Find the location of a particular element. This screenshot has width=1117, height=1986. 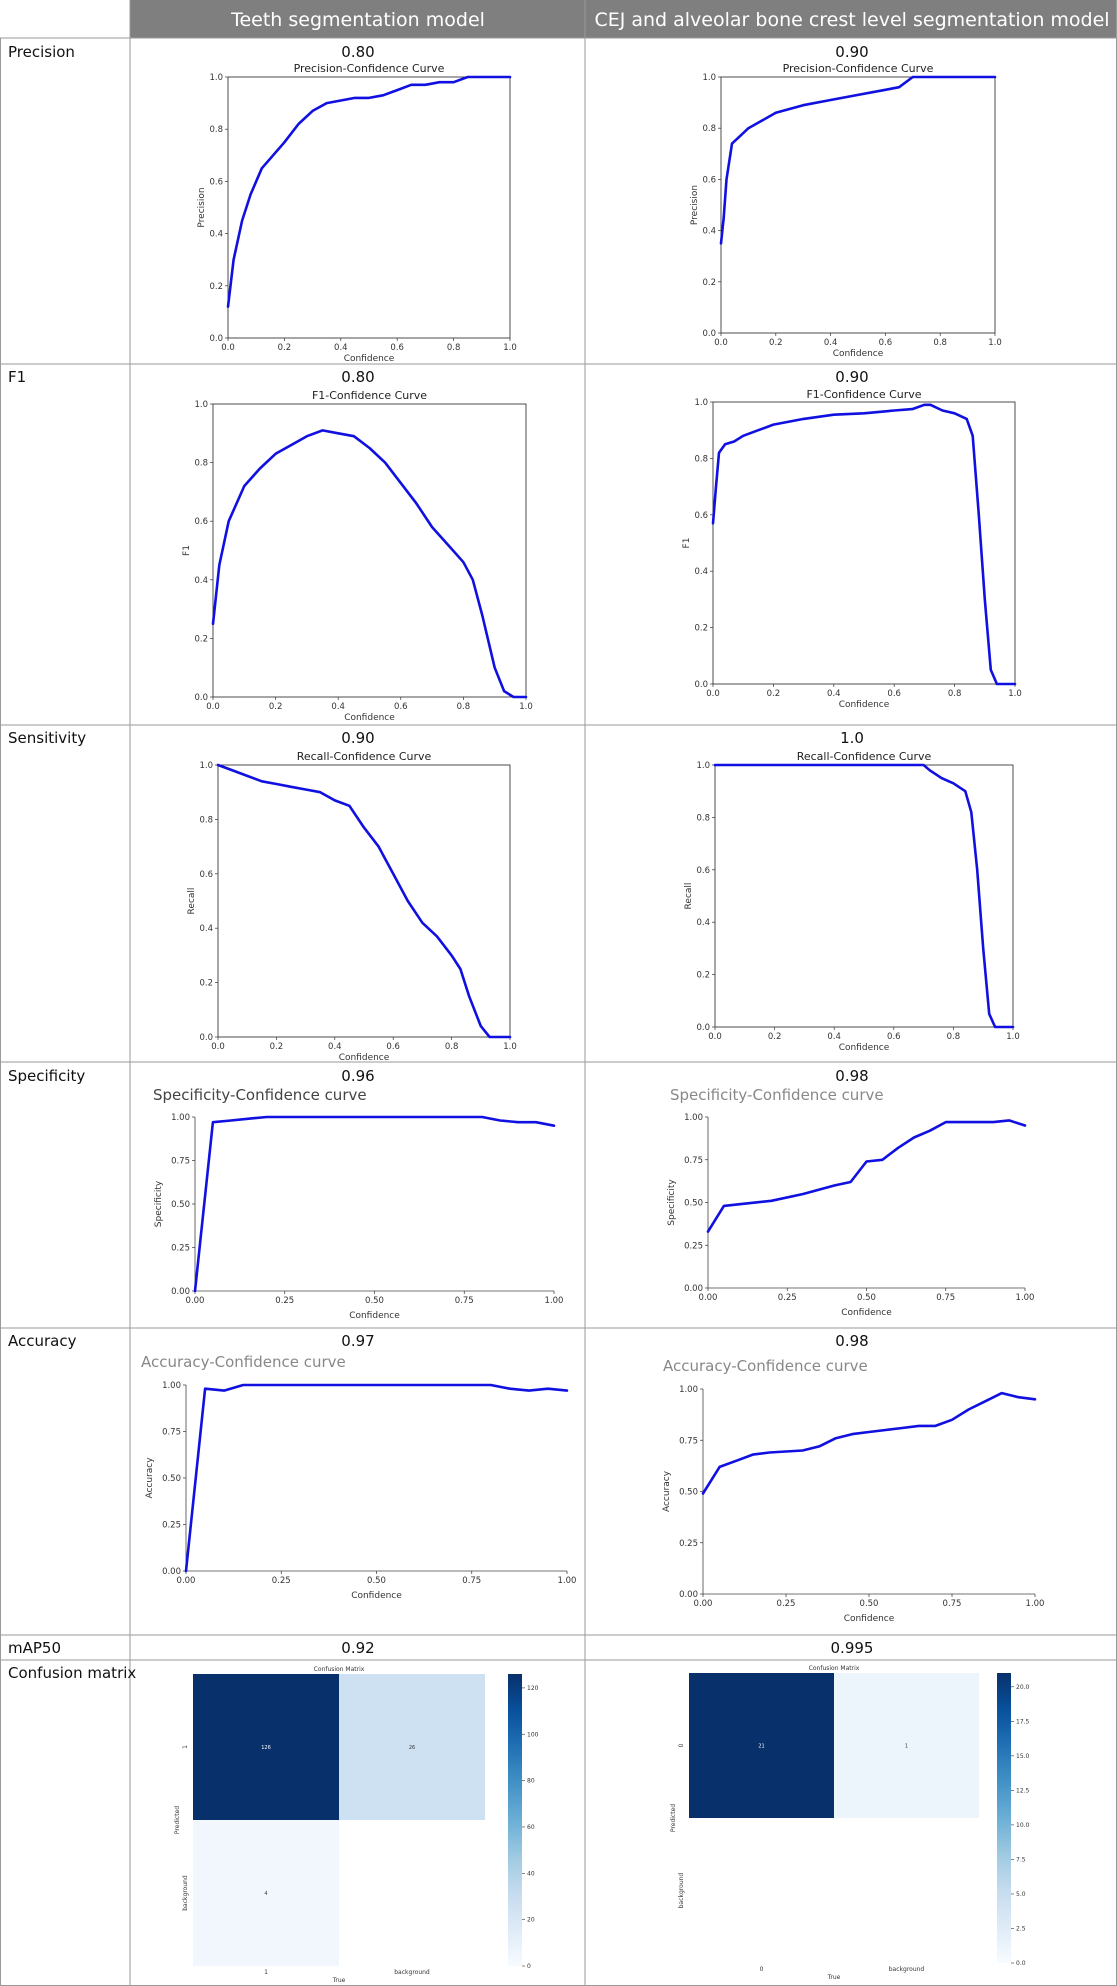

cej_specificity-ytick-label: 1.00 is located at coordinates (693, 1118).